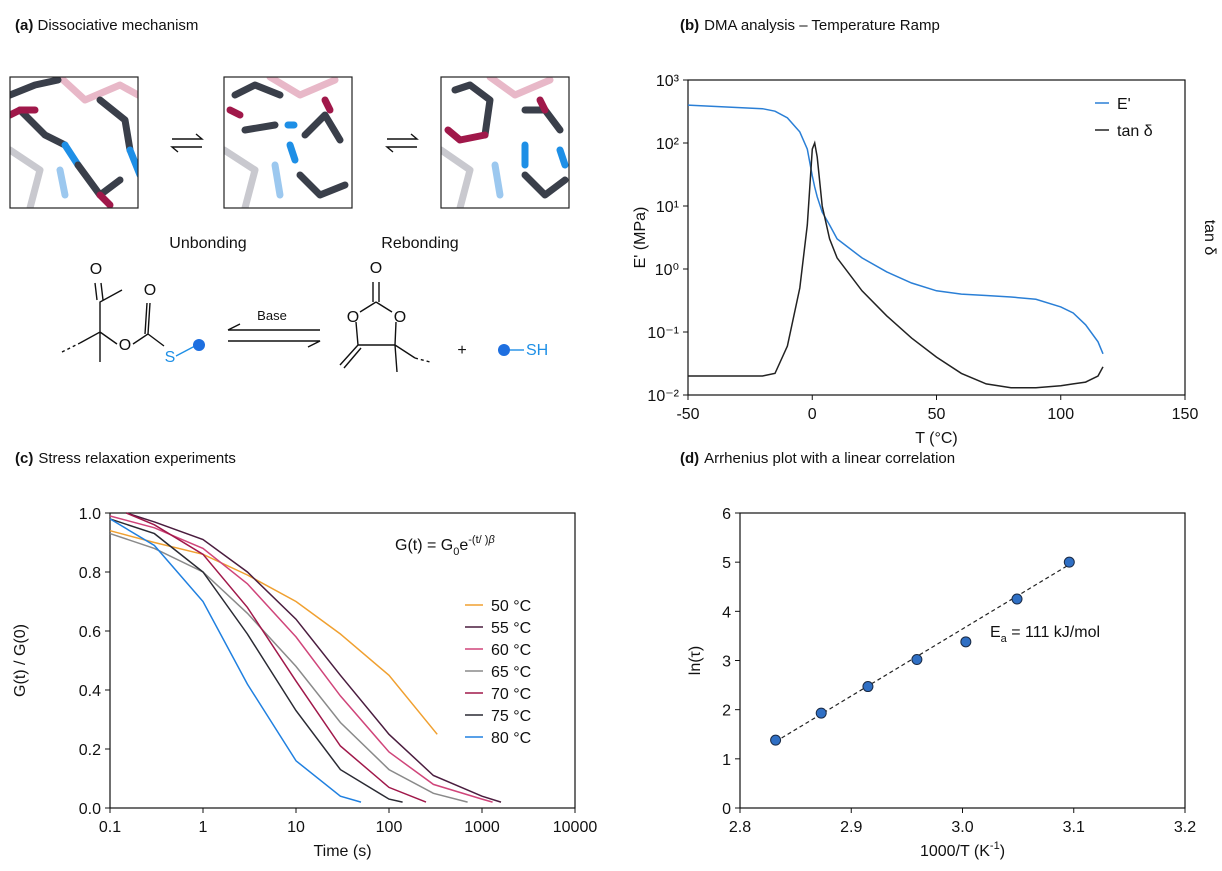  I want to click on annotation-part: -(t/ ), so click(478, 540).